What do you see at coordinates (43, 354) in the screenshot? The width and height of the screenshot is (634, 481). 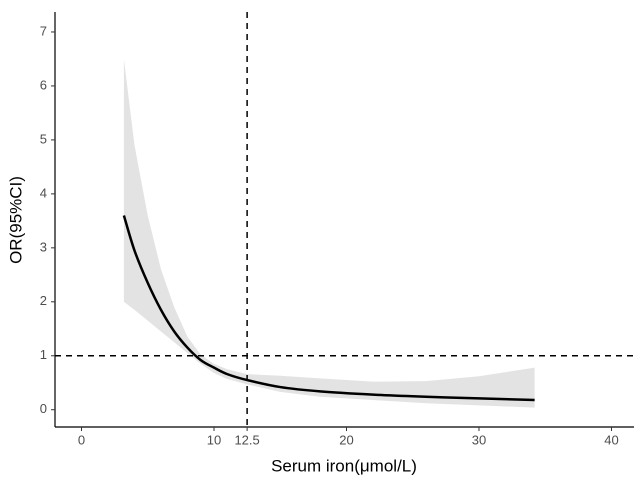 I see `y-tick-label: 1` at bounding box center [43, 354].